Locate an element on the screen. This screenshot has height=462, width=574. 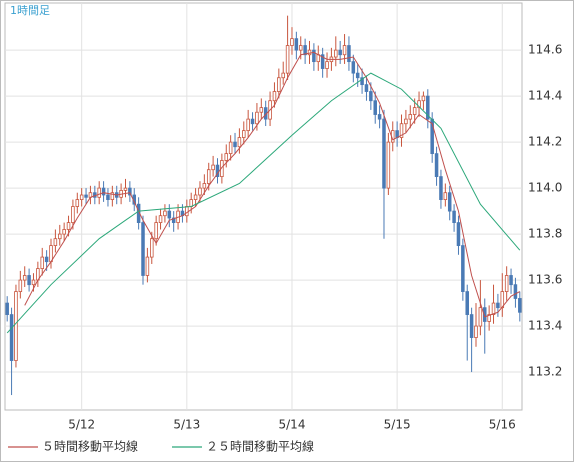
x-tick-label: 5/14 is located at coordinates (292, 425).